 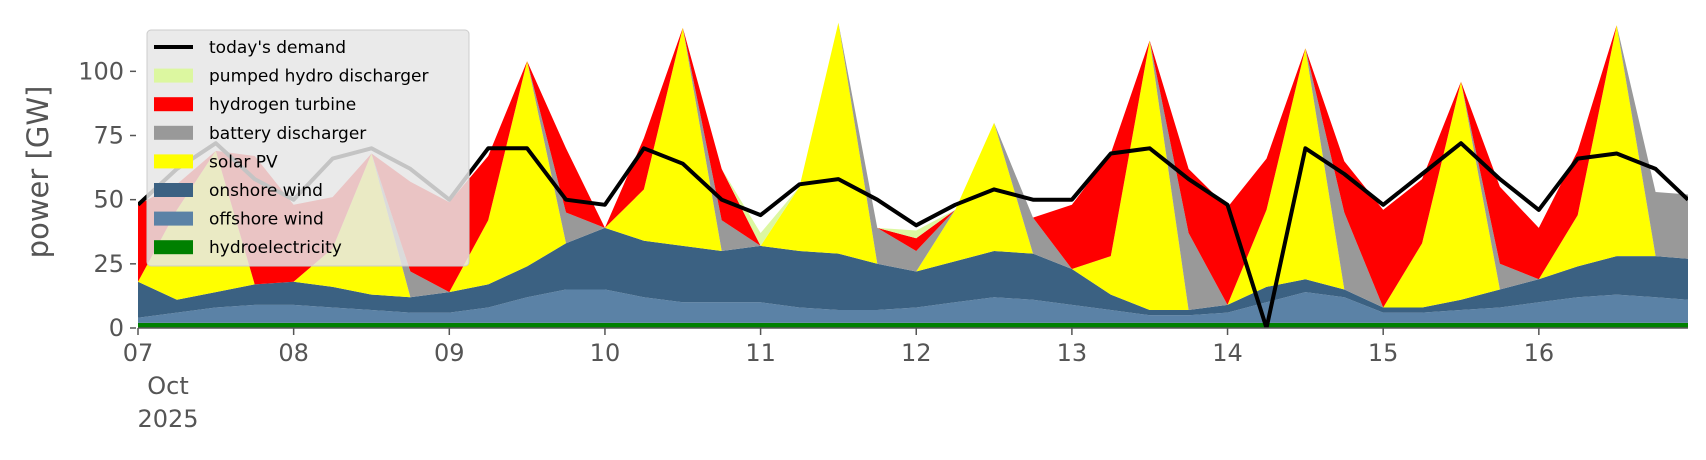 I want to click on legend-label-battery-discharger: battery discharger, so click(x=287, y=134).